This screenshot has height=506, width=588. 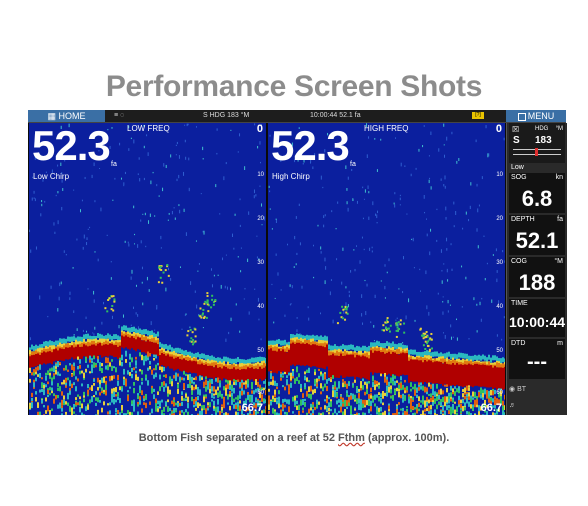 I want to click on depth-field: DEPTH fa 52.1, so click(x=537, y=235).